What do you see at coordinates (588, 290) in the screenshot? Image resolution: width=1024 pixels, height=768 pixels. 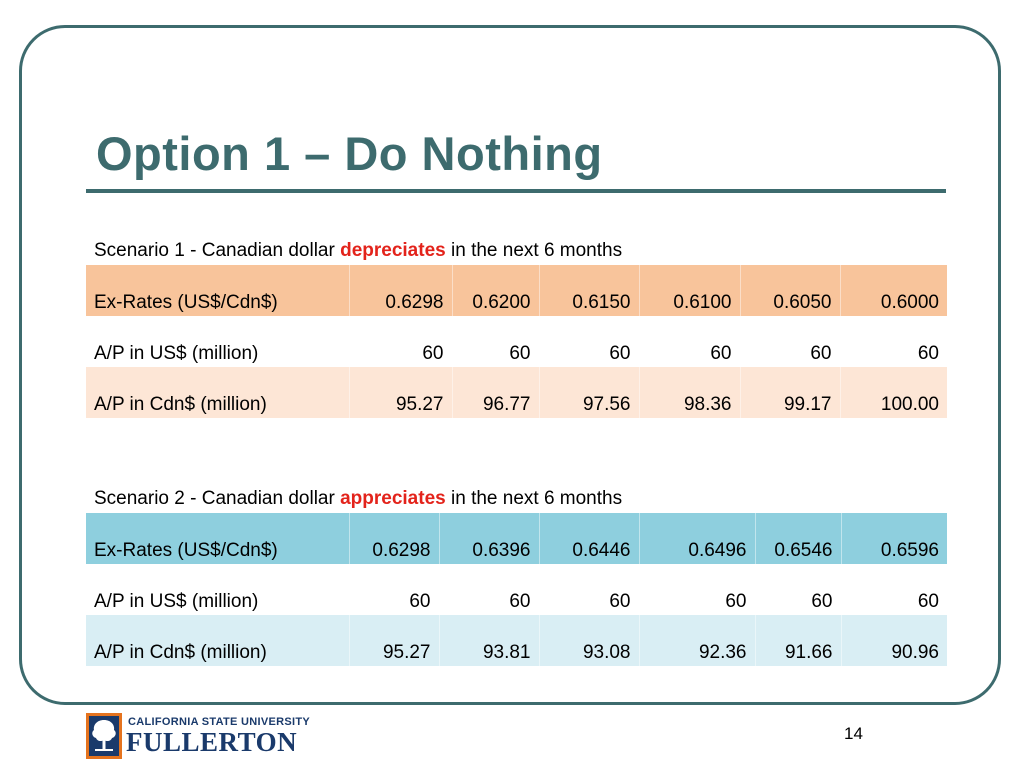 I see `table-cell: 0.6150` at bounding box center [588, 290].